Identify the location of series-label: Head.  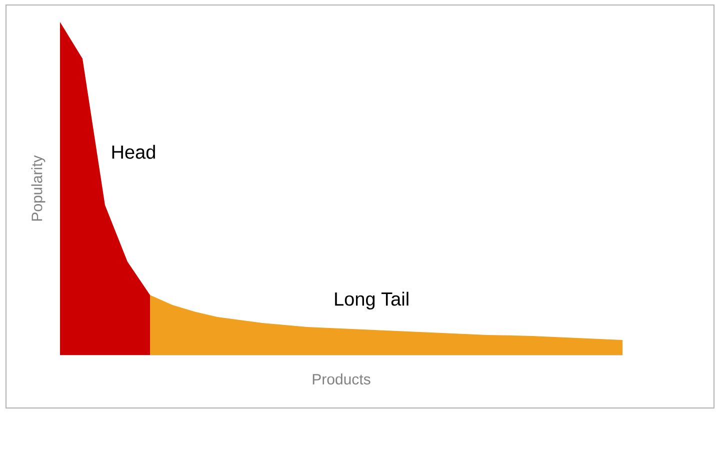
(133, 151).